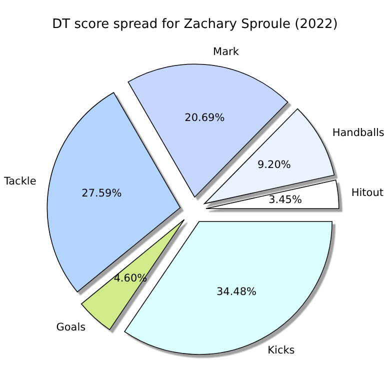 The image size is (390, 390). What do you see at coordinates (71, 328) in the screenshot?
I see `slice-label: Goals` at bounding box center [71, 328].